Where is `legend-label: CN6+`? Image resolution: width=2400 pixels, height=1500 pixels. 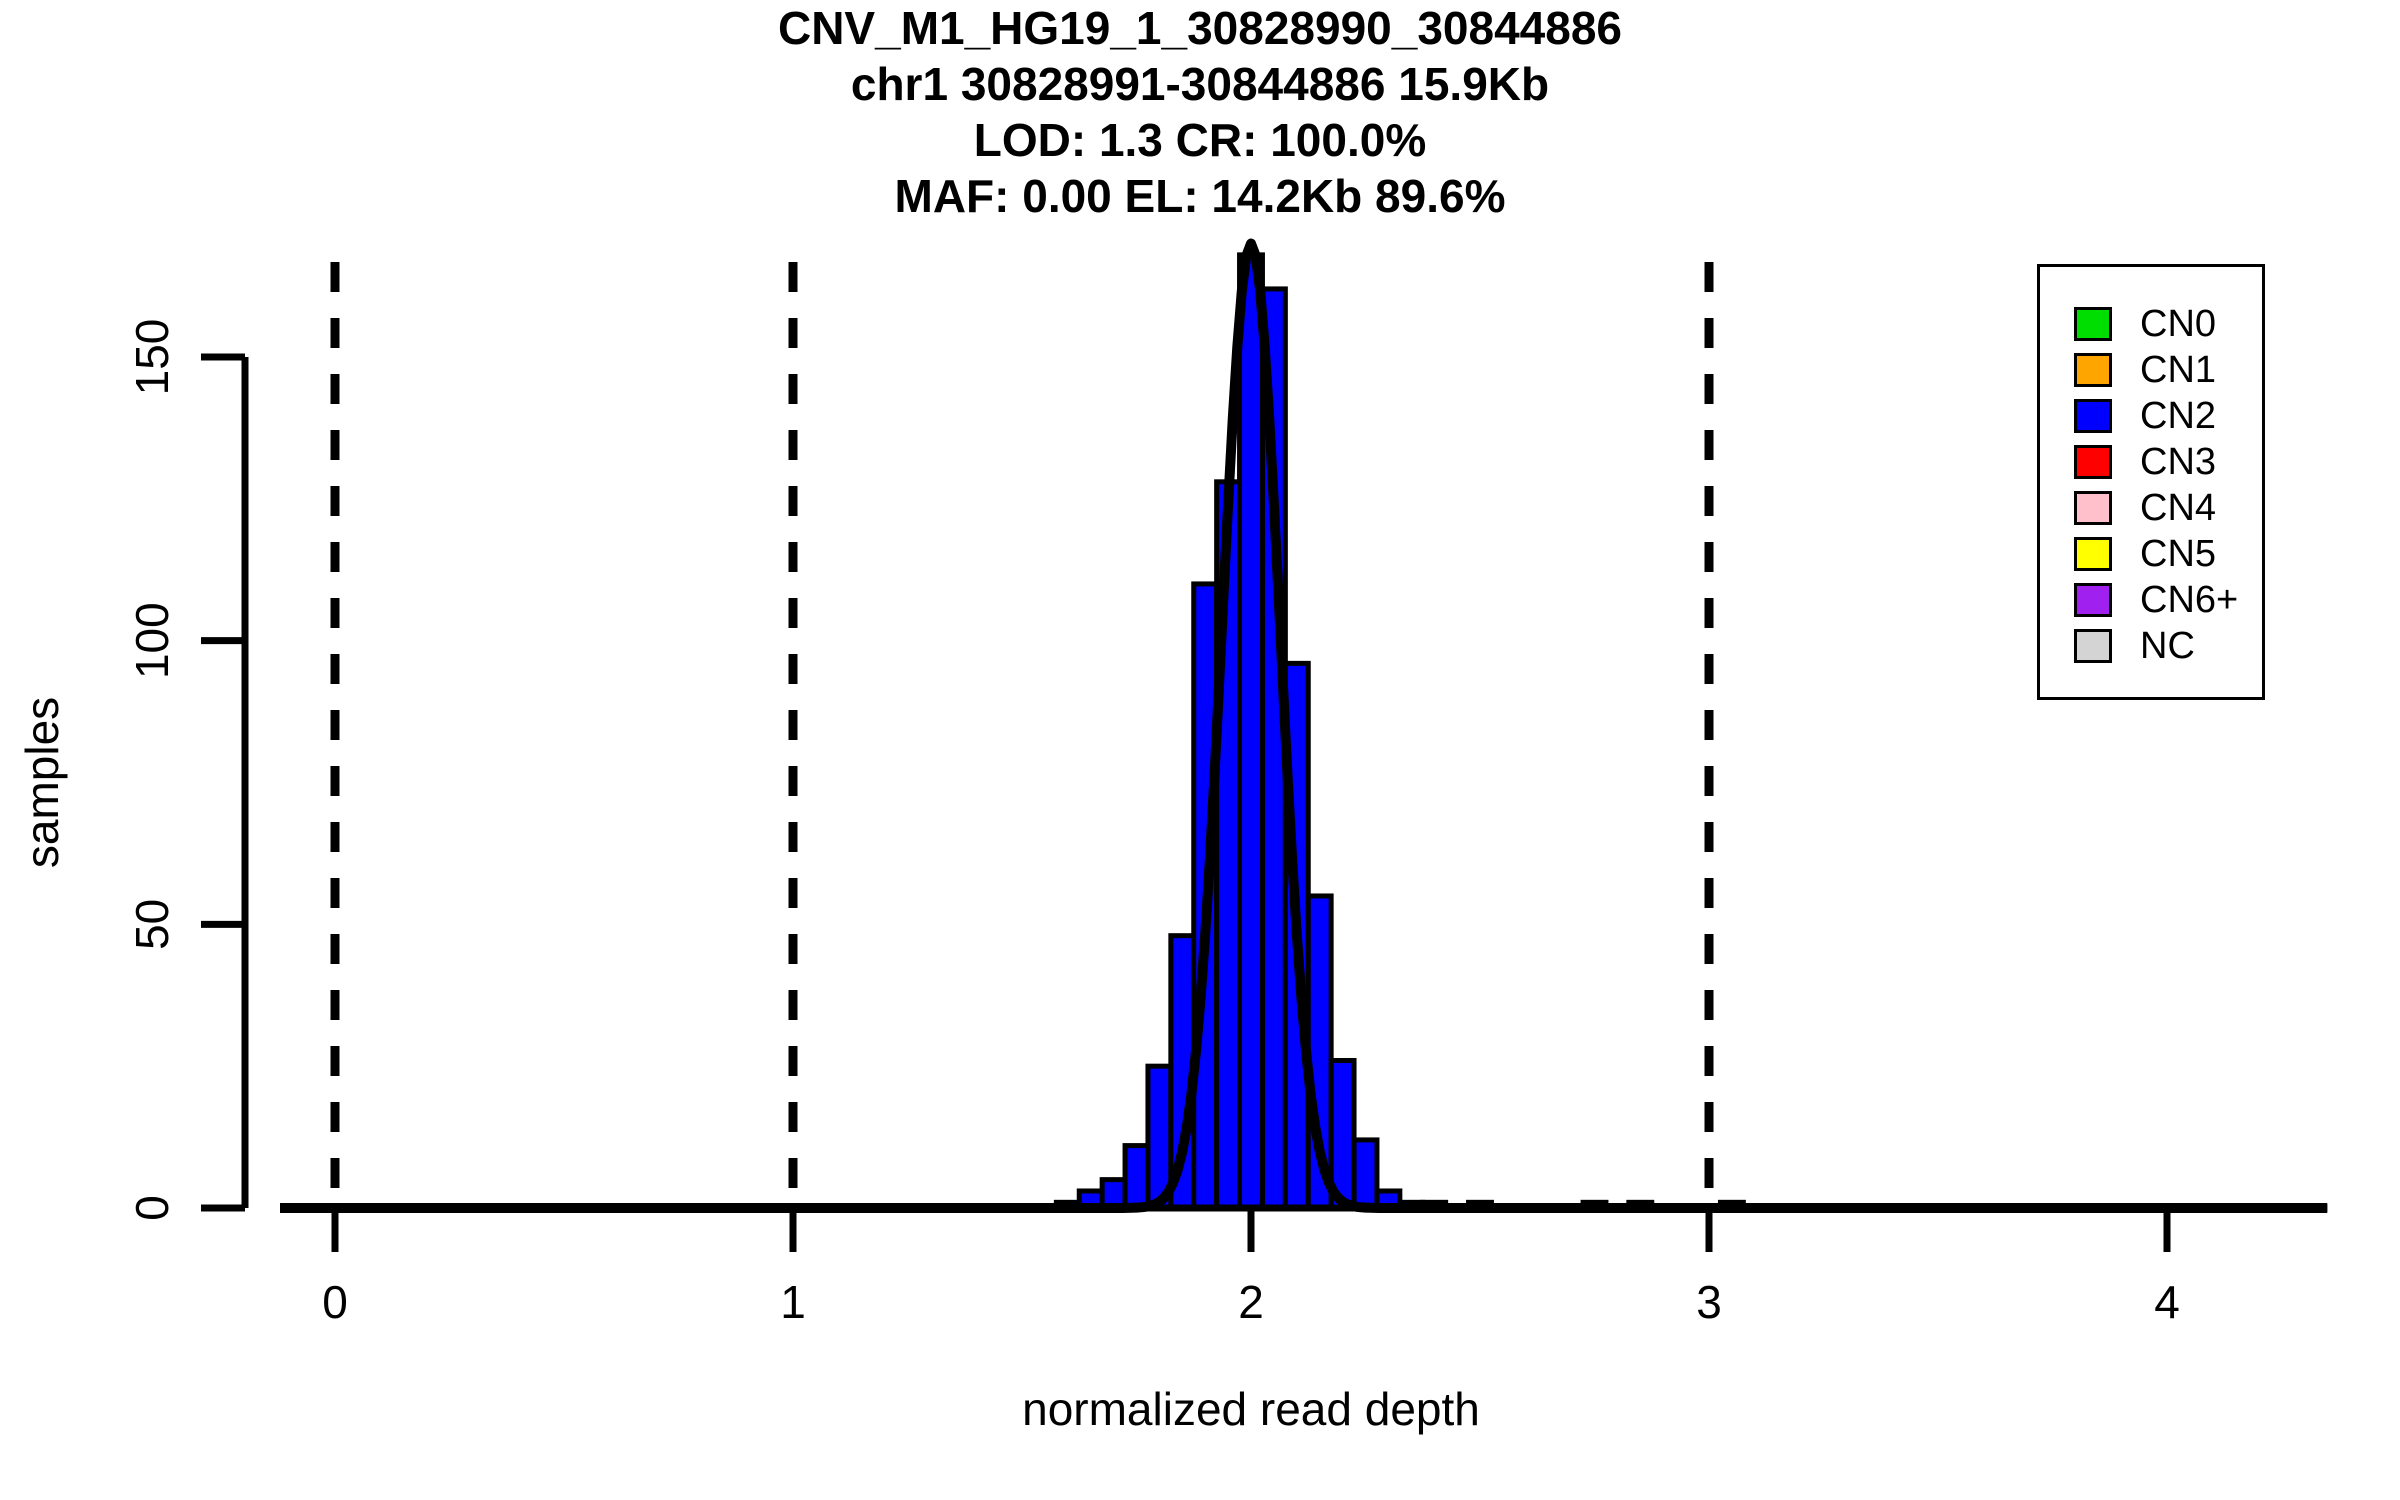 legend-label: CN6+ is located at coordinates (2189, 600).